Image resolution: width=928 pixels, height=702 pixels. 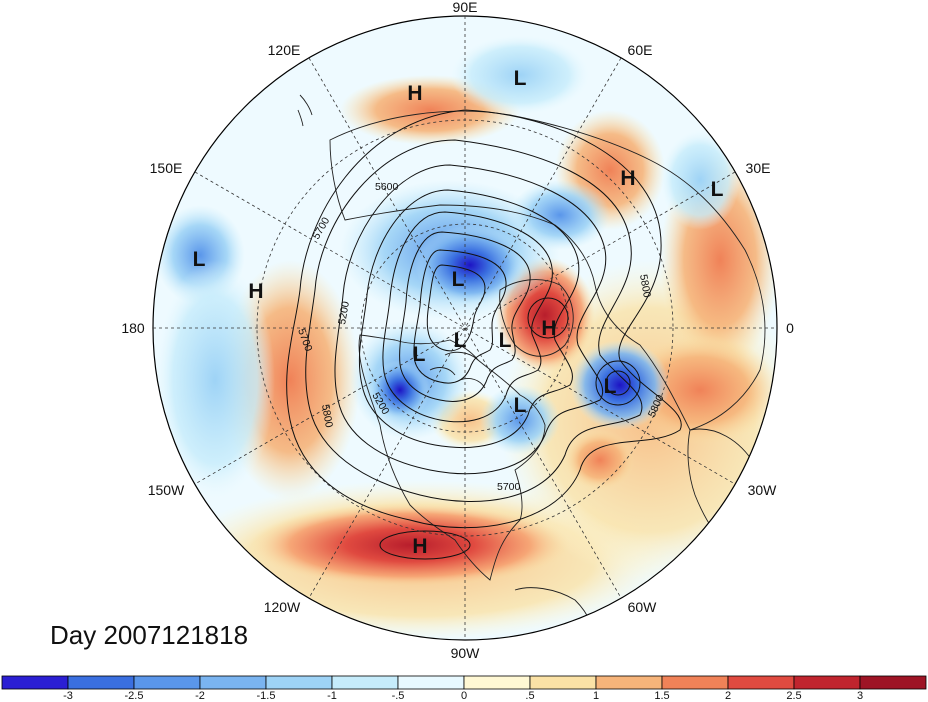 I want to click on colorbar-tick-label: 0, so click(x=464, y=696).